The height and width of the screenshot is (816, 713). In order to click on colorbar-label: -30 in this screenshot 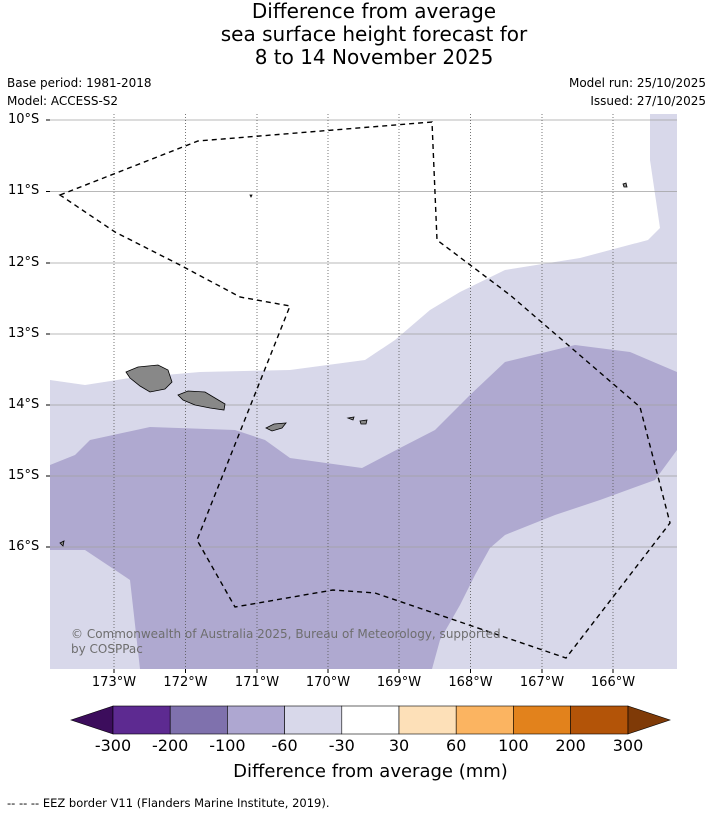, I will do `click(341, 745)`.